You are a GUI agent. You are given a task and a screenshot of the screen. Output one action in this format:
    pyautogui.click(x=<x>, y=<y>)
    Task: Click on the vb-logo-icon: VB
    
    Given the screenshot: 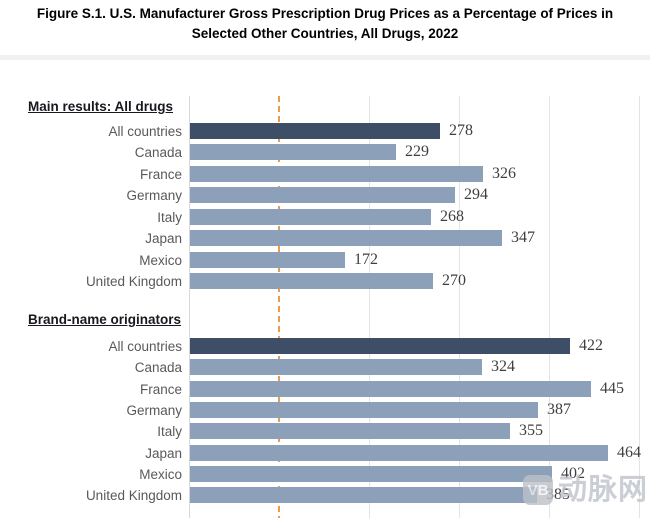 What is the action you would take?
    pyautogui.click(x=537, y=490)
    